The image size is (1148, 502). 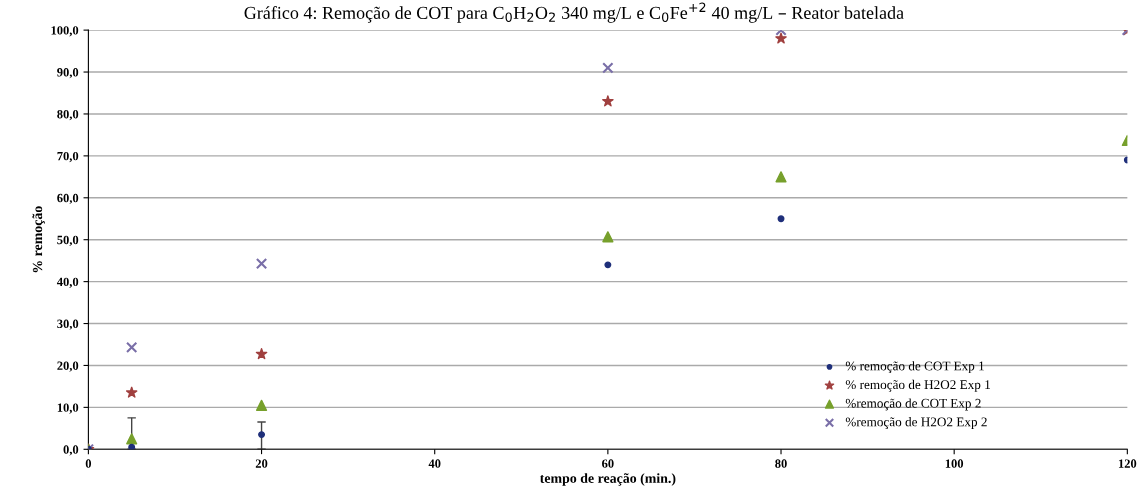 What do you see at coordinates (68, 73) in the screenshot?
I see `y-tick-label: 90,0` at bounding box center [68, 73].